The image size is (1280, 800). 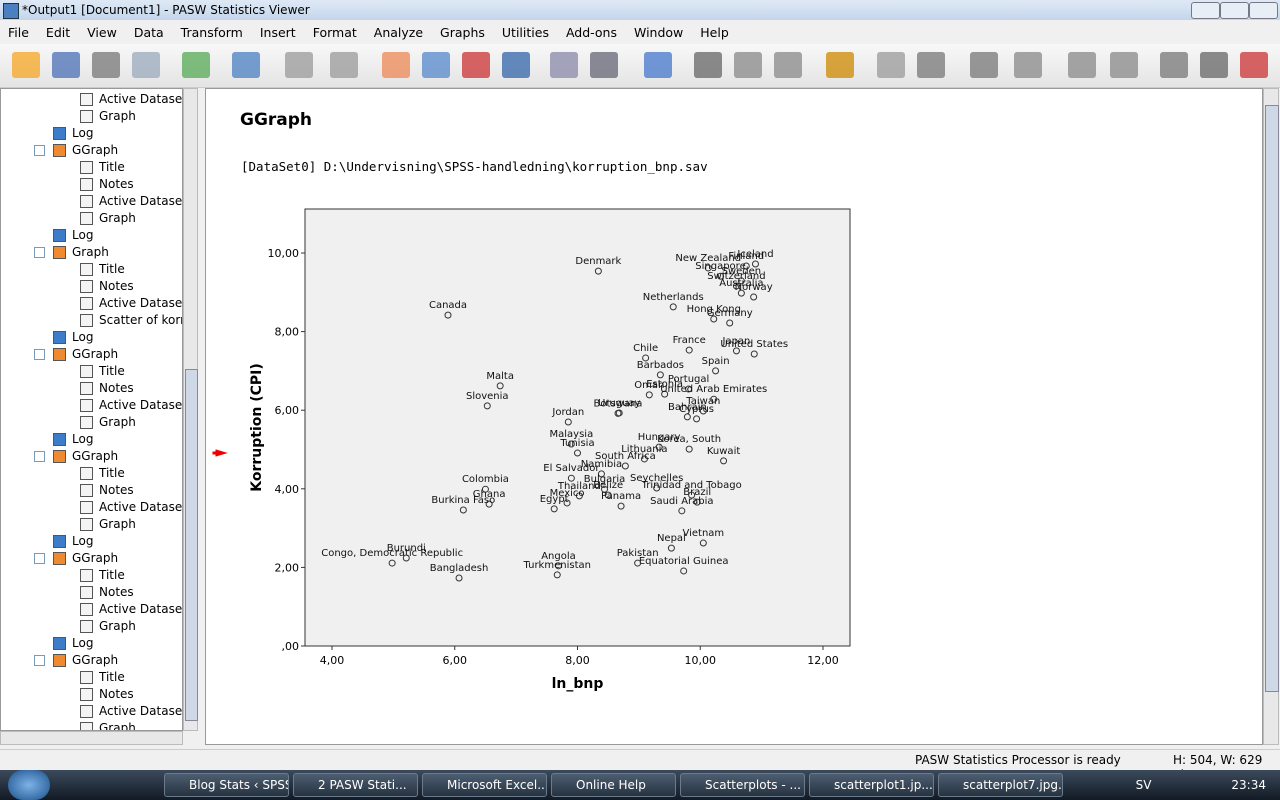 What do you see at coordinates (525, 32) in the screenshot?
I see `menu-item: Utilities` at bounding box center [525, 32].